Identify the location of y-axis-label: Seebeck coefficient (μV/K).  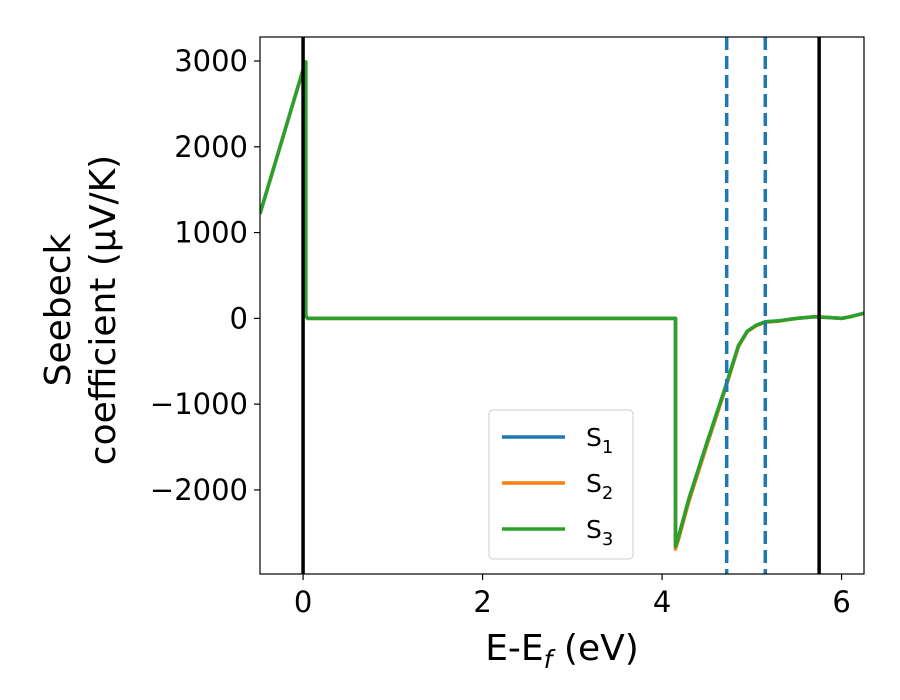
(81, 310).